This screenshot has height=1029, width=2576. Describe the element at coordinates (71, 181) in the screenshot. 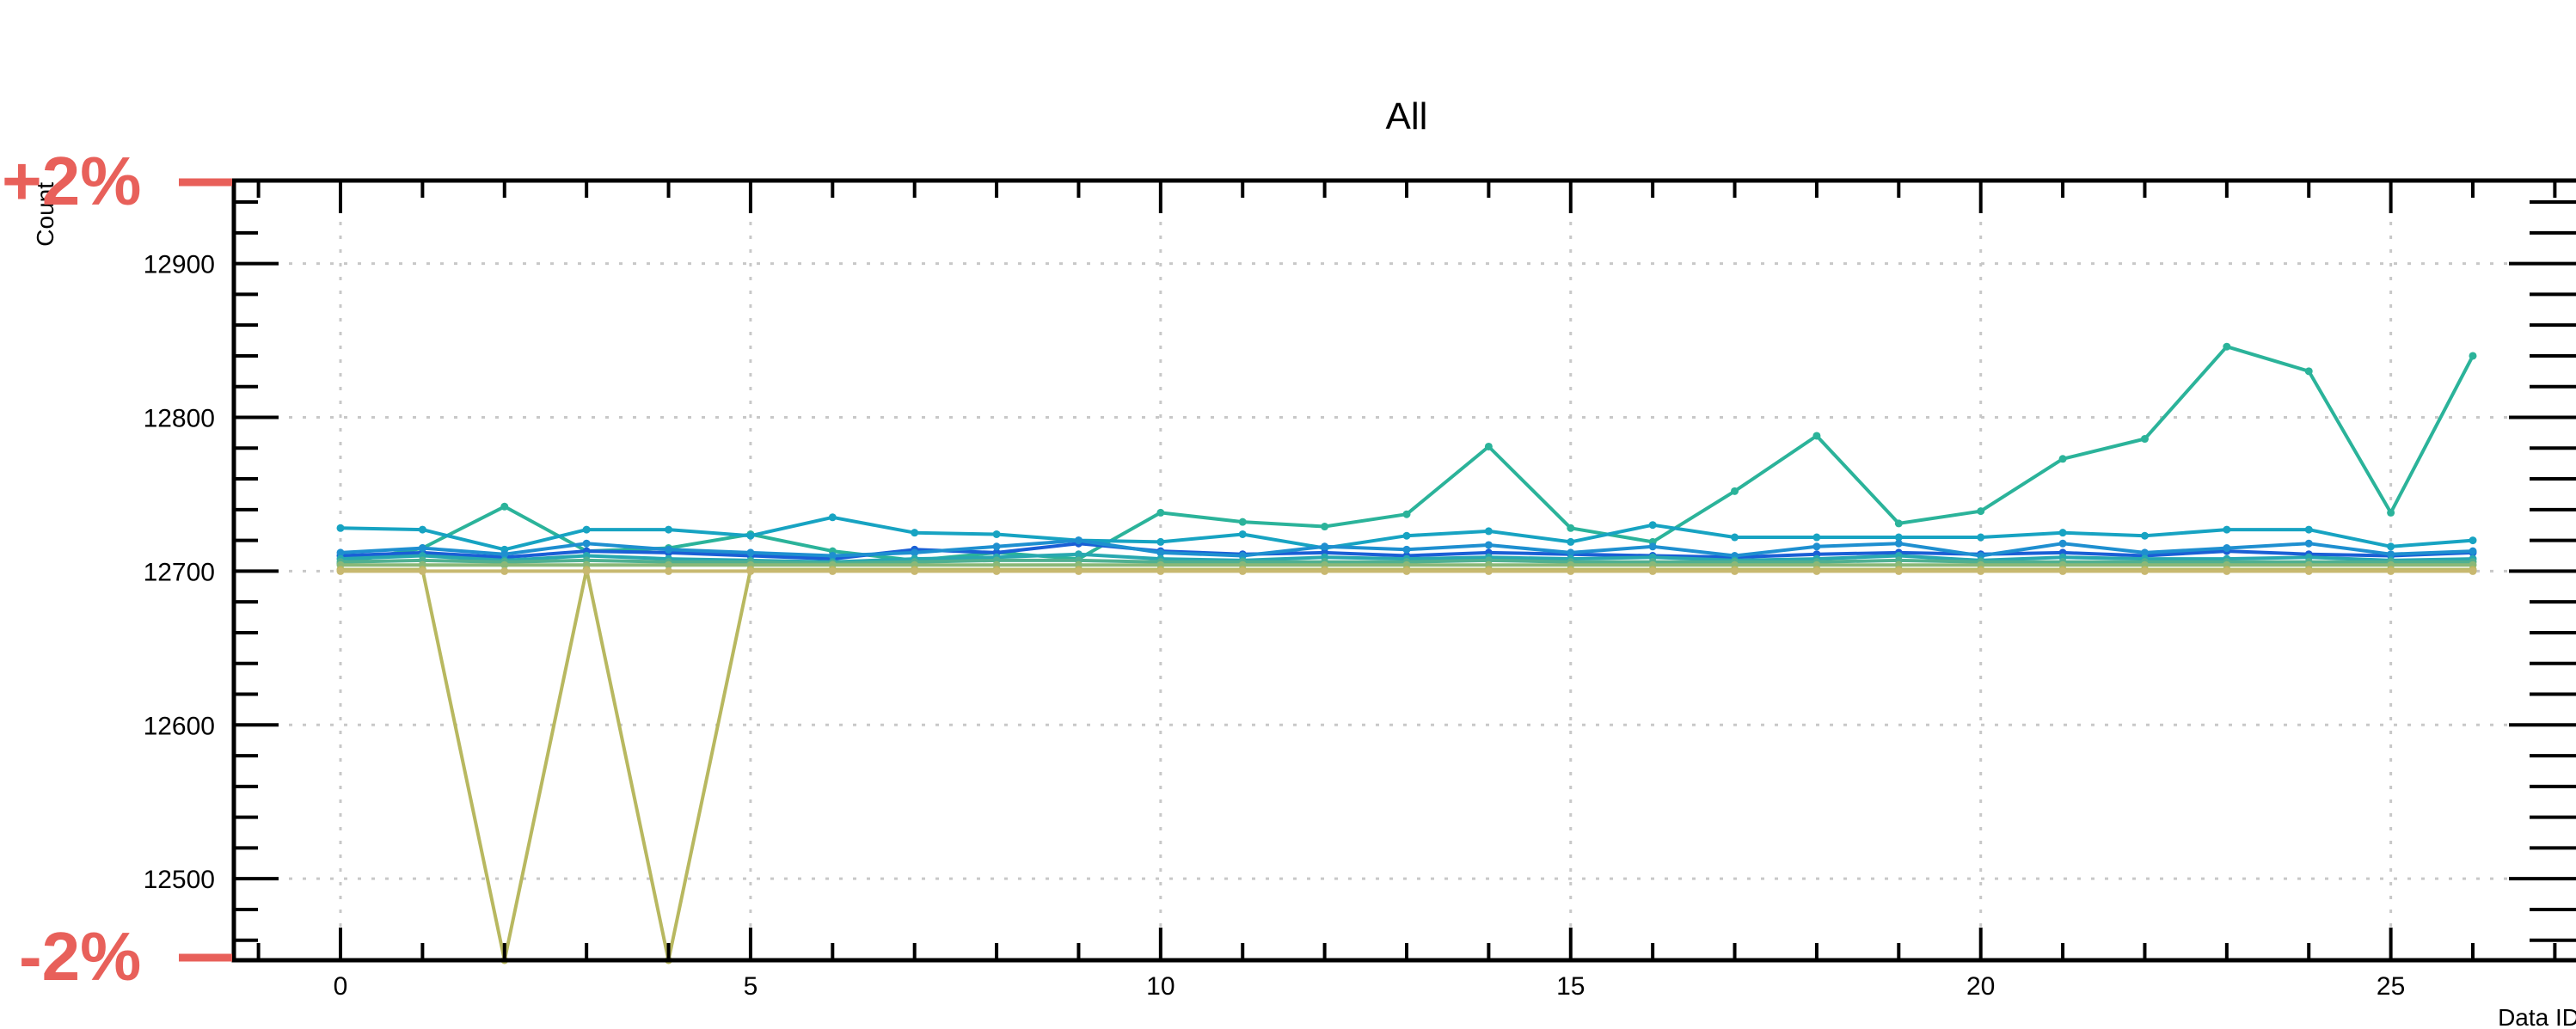

I see `upper-band-label: +2%` at that location.